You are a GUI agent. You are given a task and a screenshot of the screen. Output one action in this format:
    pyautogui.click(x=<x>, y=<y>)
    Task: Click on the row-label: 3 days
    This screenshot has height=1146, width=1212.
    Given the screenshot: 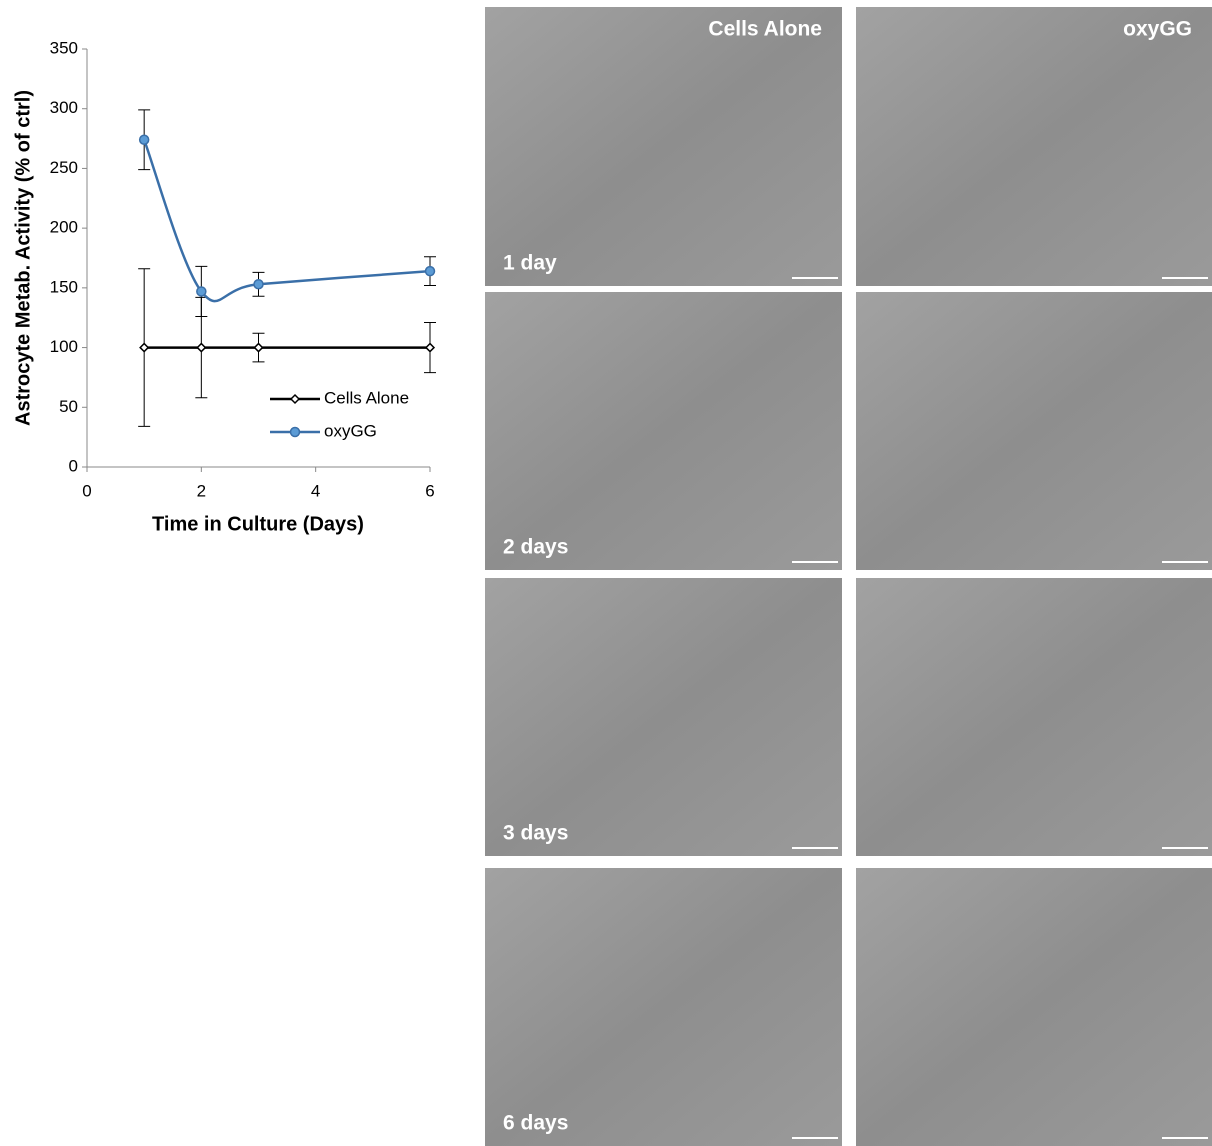 What is the action you would take?
    pyautogui.click(x=535, y=833)
    